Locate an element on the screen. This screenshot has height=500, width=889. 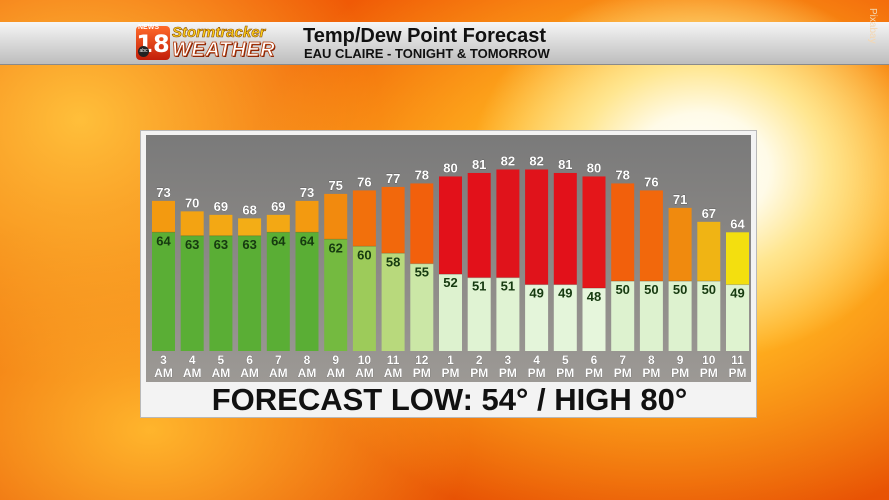
dewpoint-value-label: 58 is located at coordinates (393, 261).